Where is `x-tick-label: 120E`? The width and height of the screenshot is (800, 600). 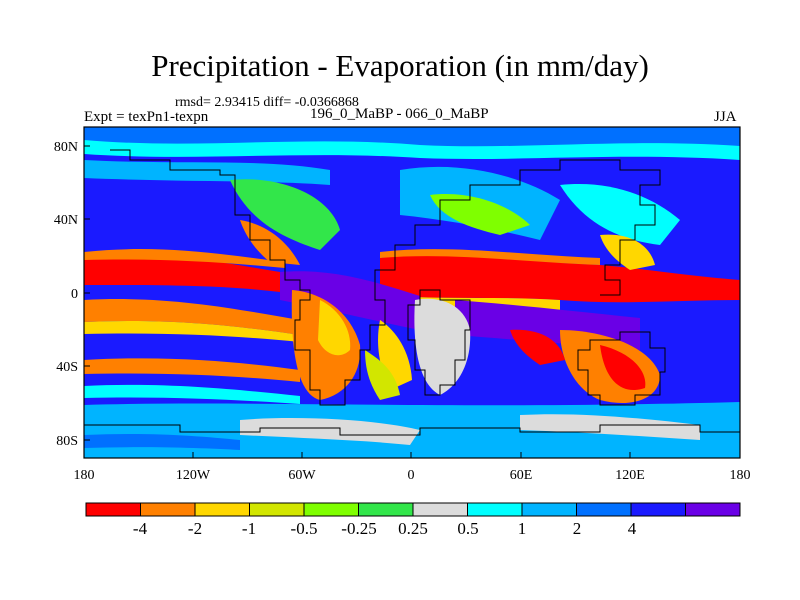
x-tick-label: 120E is located at coordinates (630, 475).